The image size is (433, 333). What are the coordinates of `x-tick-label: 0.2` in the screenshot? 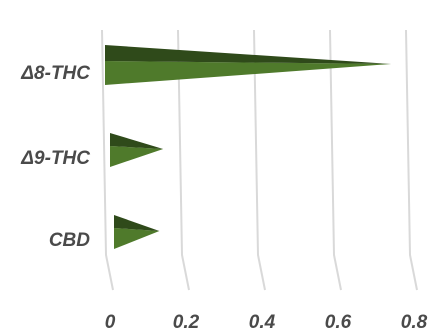 It's located at (186, 322).